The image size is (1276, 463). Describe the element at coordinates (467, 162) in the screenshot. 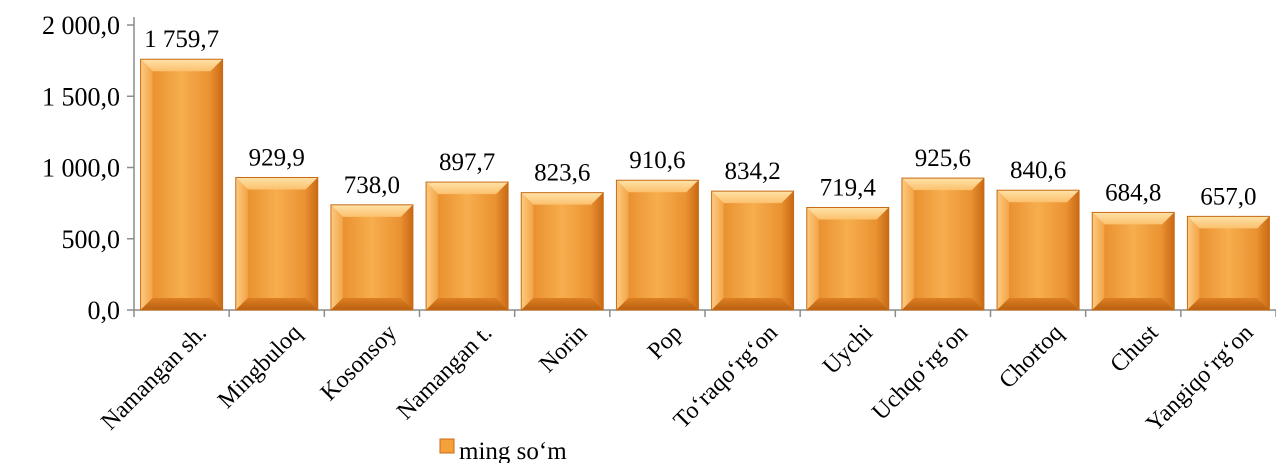

I see `data-label: 897,7` at that location.